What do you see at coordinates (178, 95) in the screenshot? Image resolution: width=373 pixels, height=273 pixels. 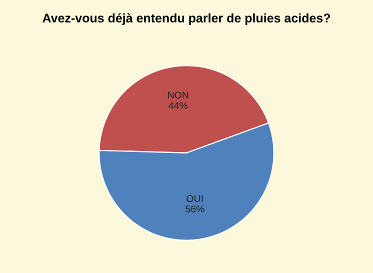 I see `slice-label: NON` at bounding box center [178, 95].